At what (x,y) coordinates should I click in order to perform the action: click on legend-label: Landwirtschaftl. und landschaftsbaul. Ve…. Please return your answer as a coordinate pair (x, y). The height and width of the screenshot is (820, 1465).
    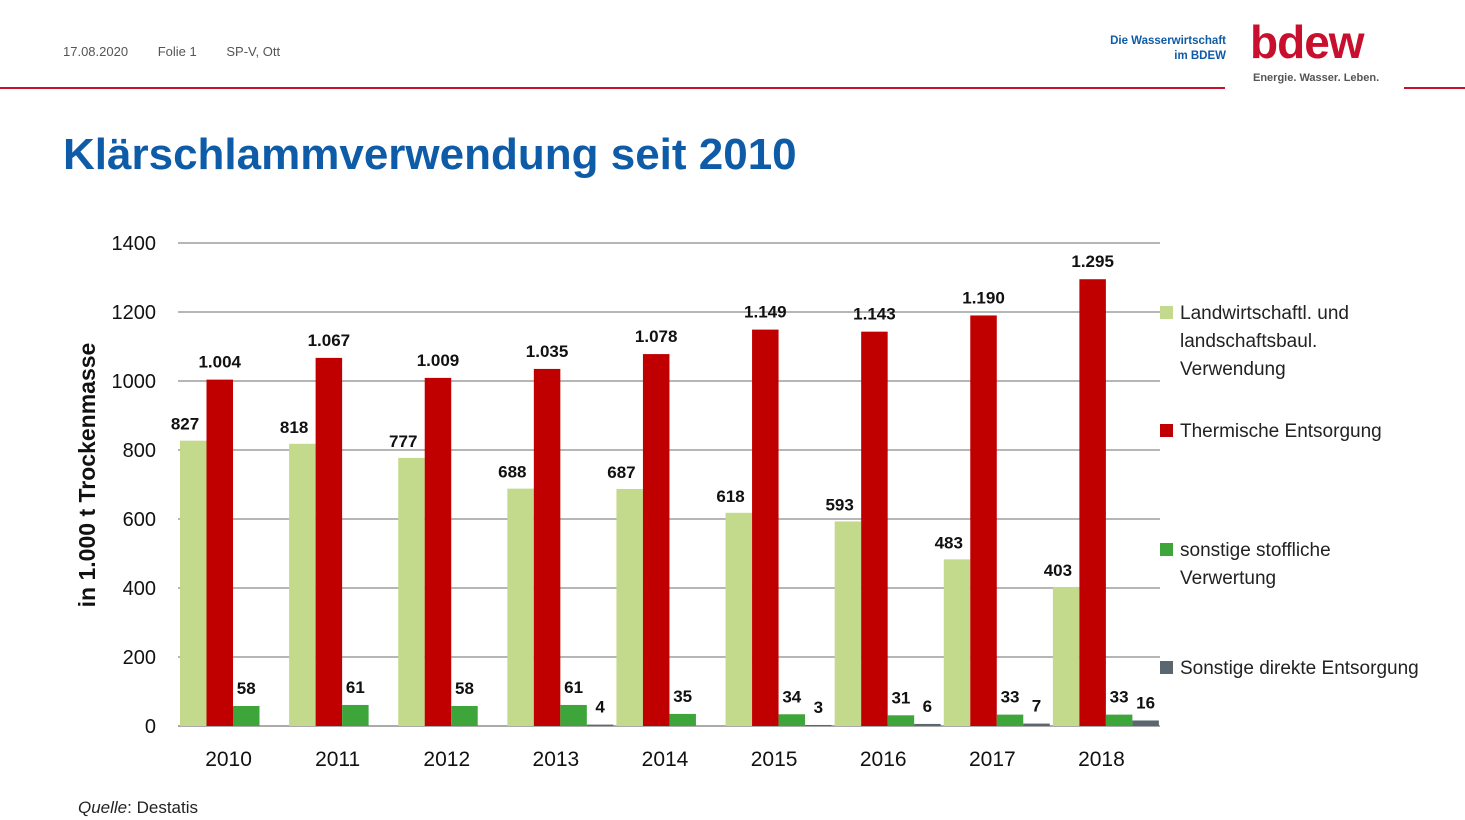
    Looking at the image, I should click on (1264, 341).